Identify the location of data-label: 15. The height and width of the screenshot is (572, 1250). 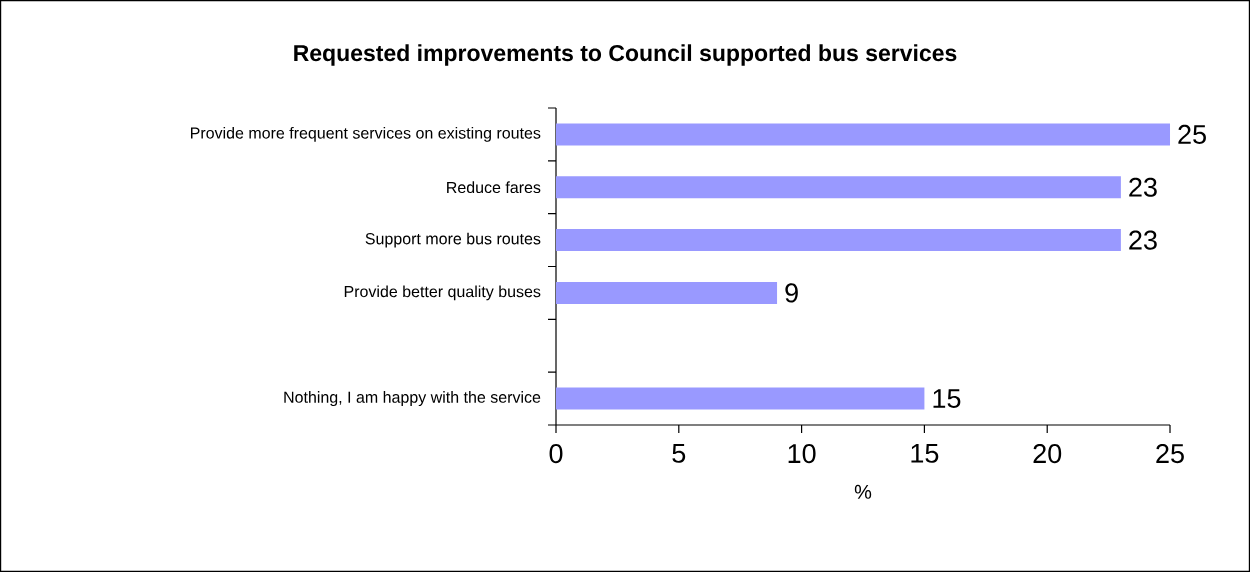
(947, 398).